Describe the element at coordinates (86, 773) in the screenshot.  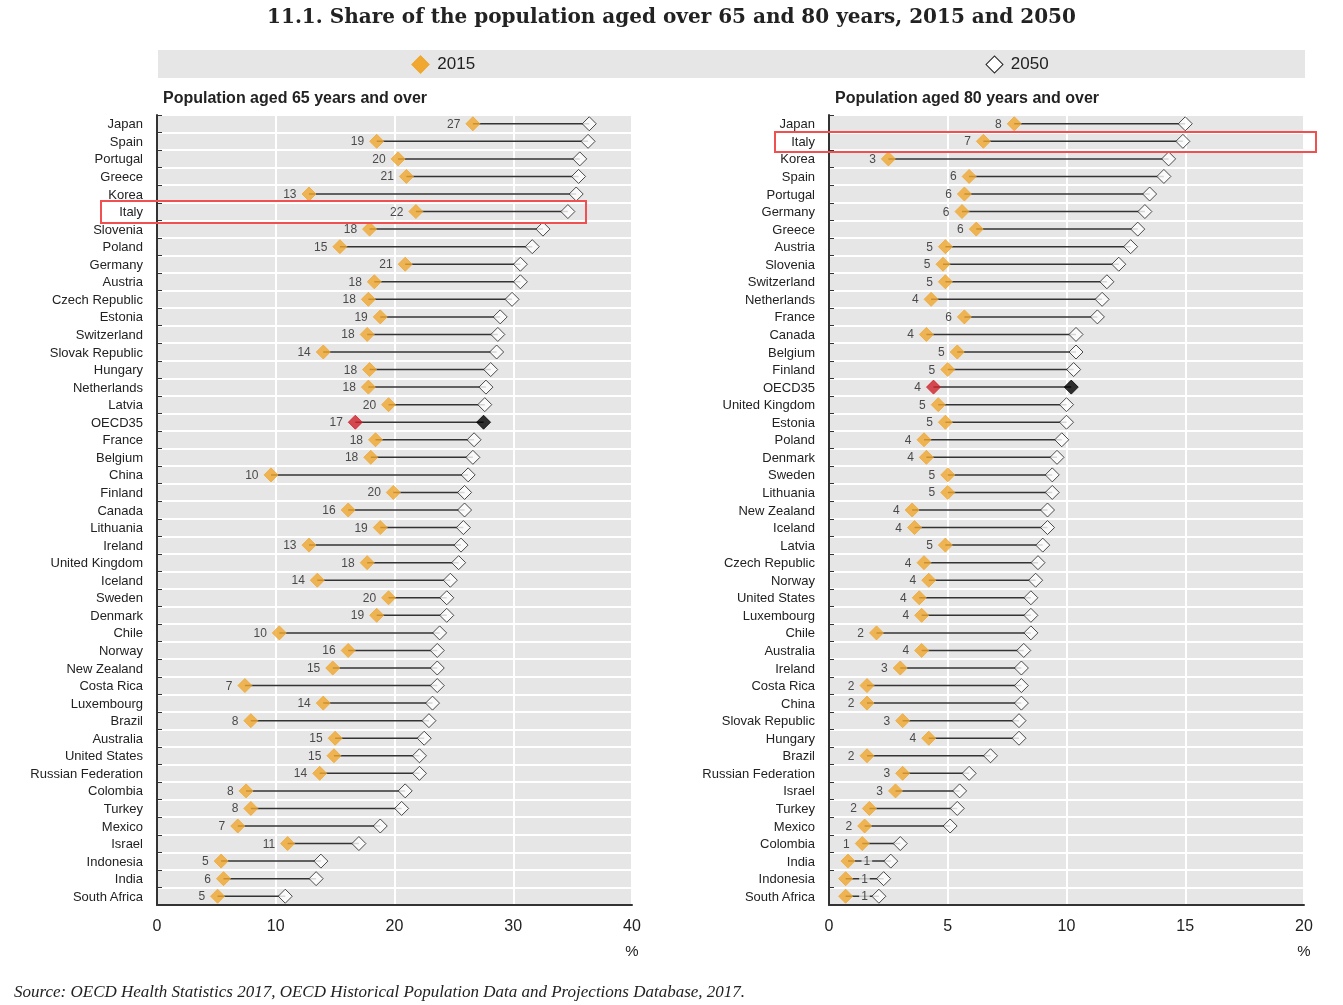
I see `y-tick-label: Russian Federation` at that location.